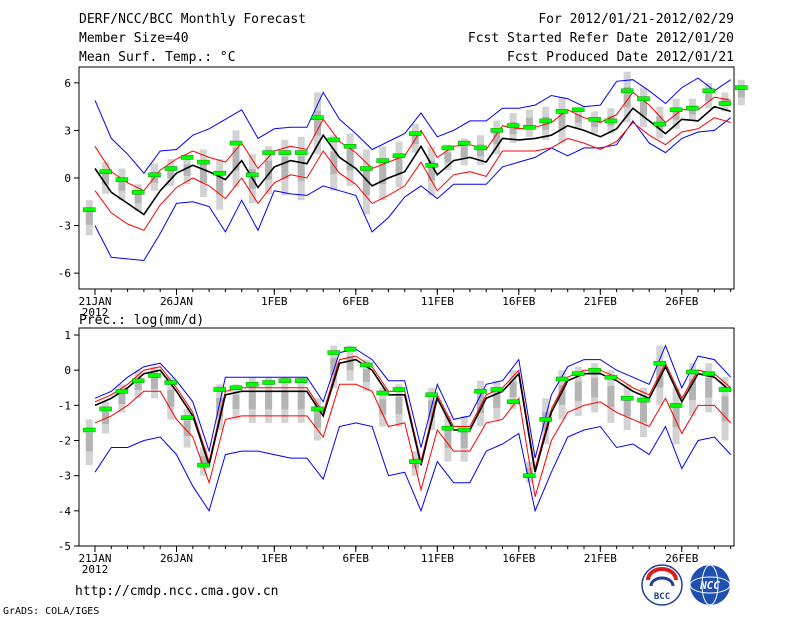  Describe the element at coordinates (600, 301) in the screenshot. I see `x-tick-label: 21FEB` at that location.